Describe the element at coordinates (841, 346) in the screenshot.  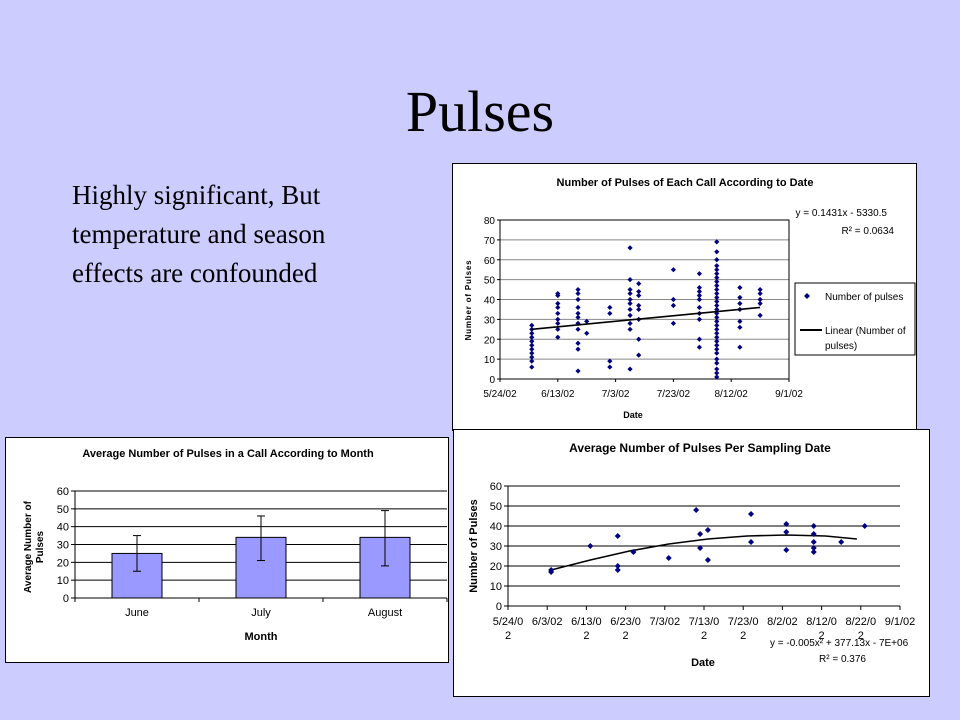
I see `legend-label-linear-2: pulses)` at that location.